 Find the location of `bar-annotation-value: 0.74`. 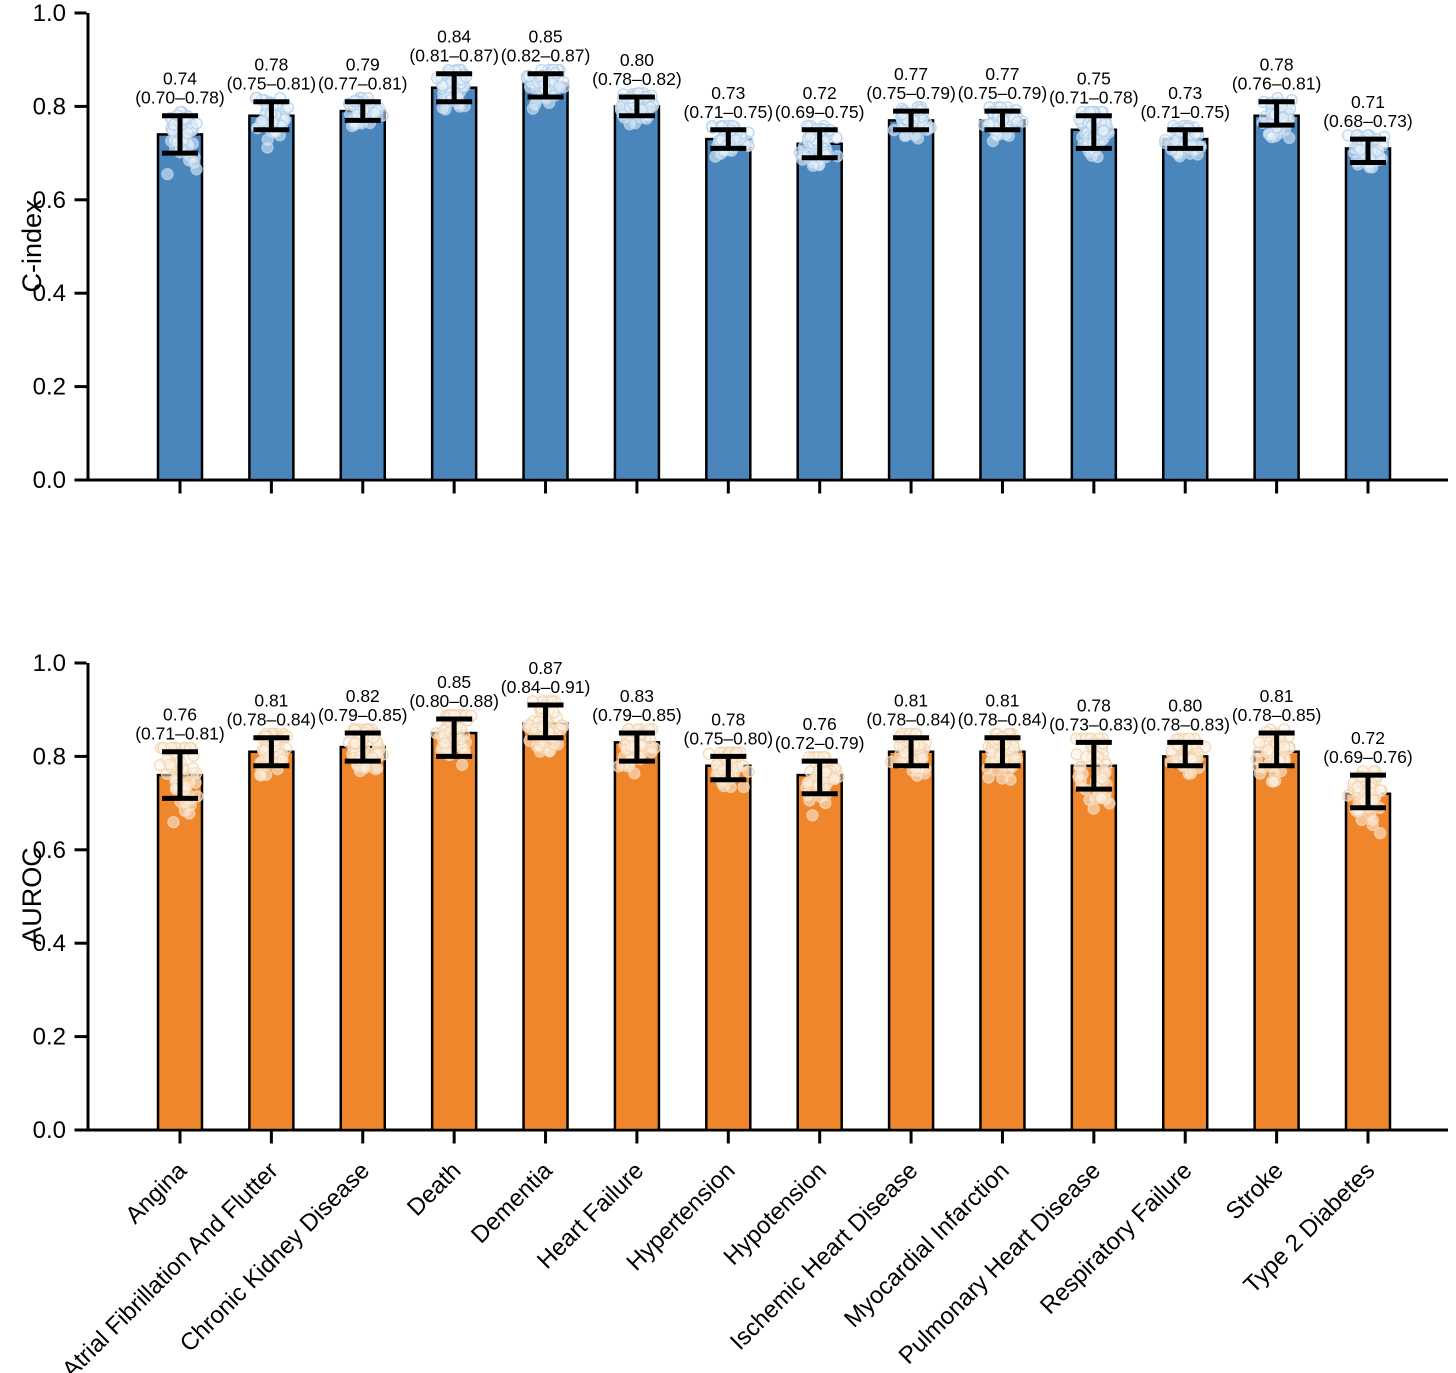

bar-annotation-value: 0.74 is located at coordinates (180, 79).